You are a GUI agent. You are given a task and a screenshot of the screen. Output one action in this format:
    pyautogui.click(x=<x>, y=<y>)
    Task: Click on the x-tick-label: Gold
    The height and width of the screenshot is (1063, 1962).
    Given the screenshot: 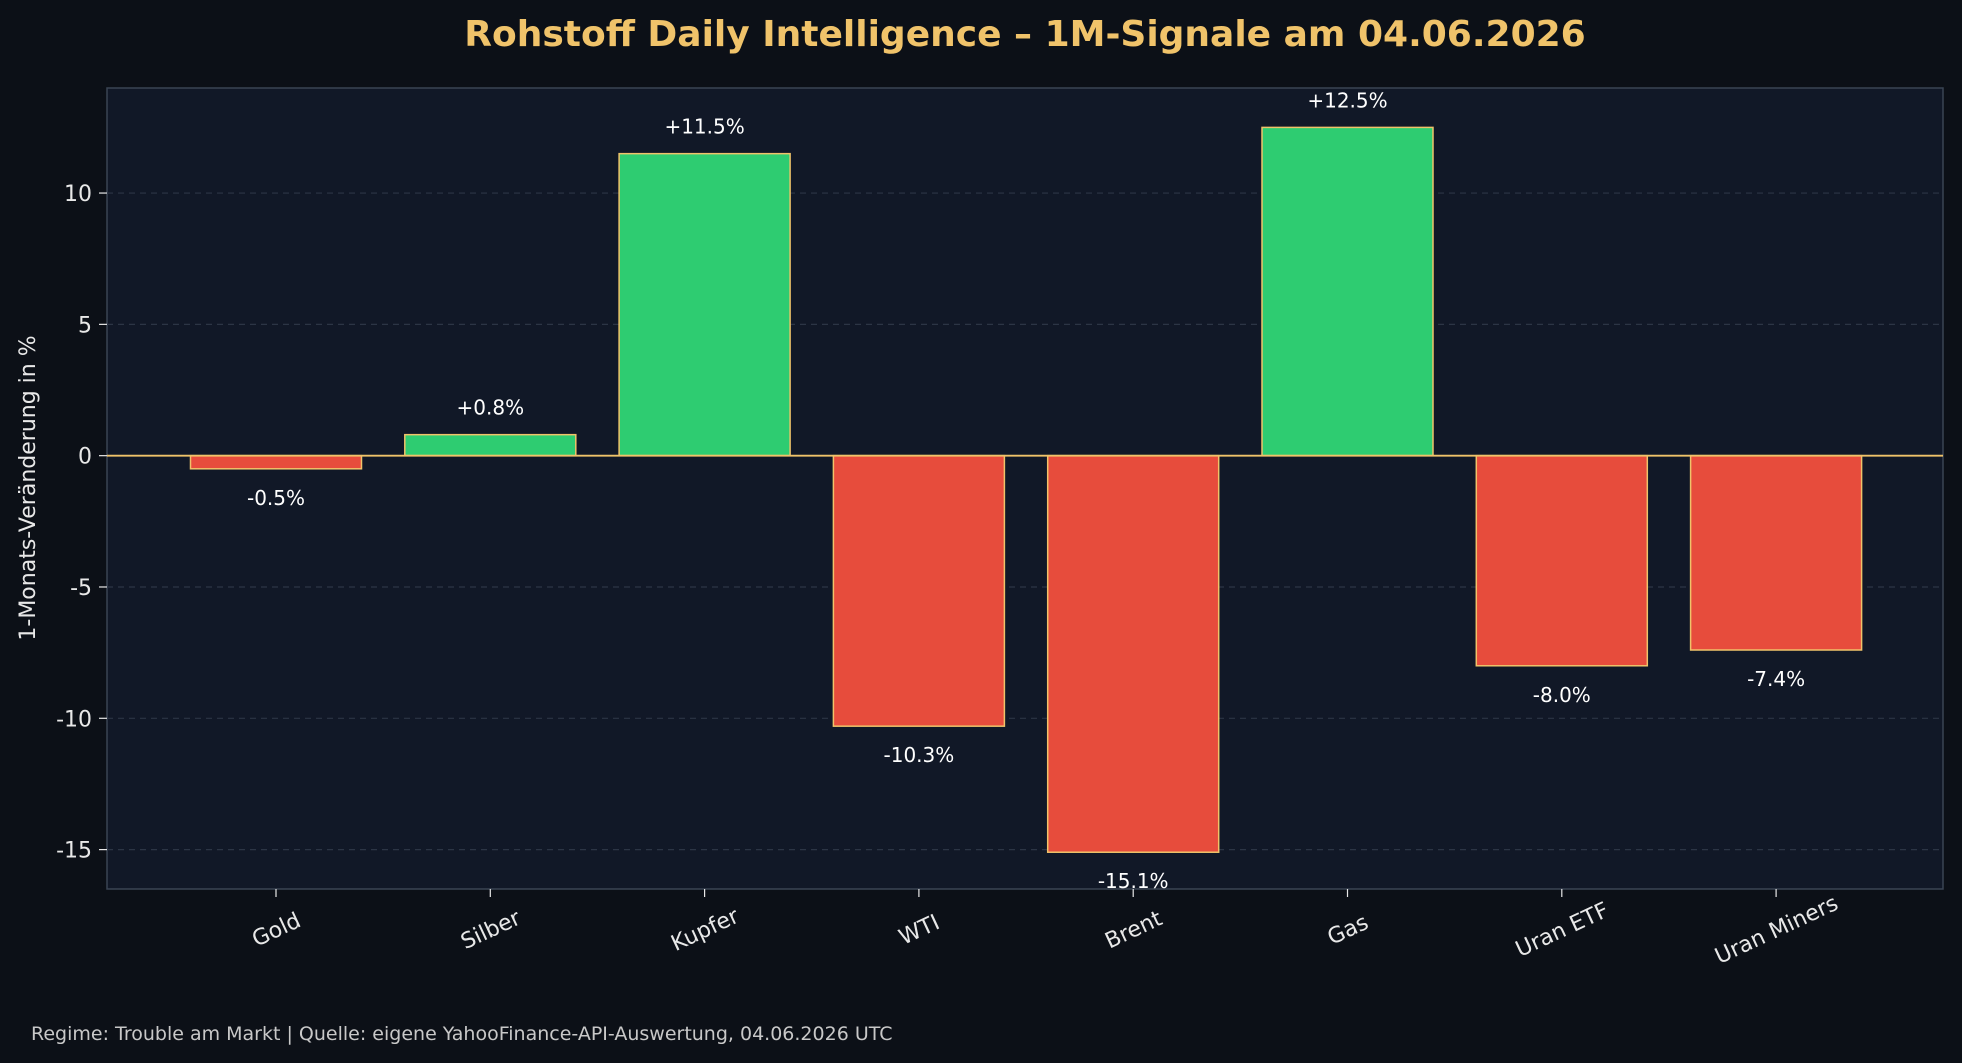 What is the action you would take?
    pyautogui.click(x=276, y=930)
    